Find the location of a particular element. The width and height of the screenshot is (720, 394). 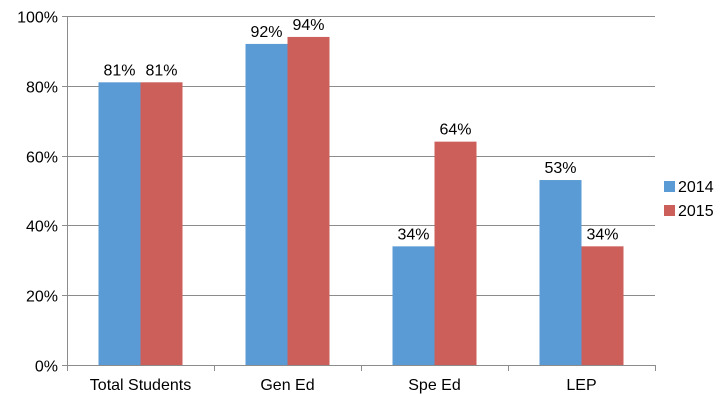

x-tick-label: Total Students is located at coordinates (140, 385).